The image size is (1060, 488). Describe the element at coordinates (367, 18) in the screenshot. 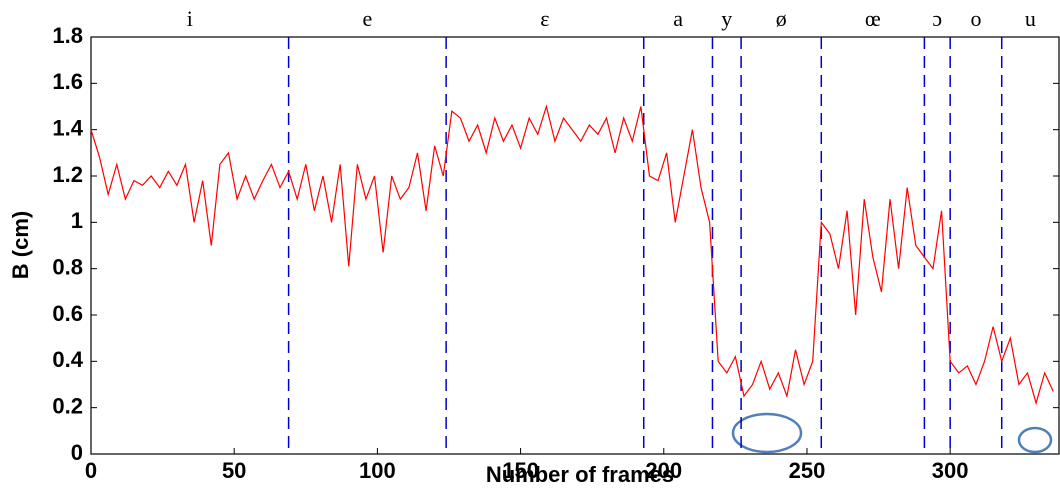

I see `segment-label: e` at that location.